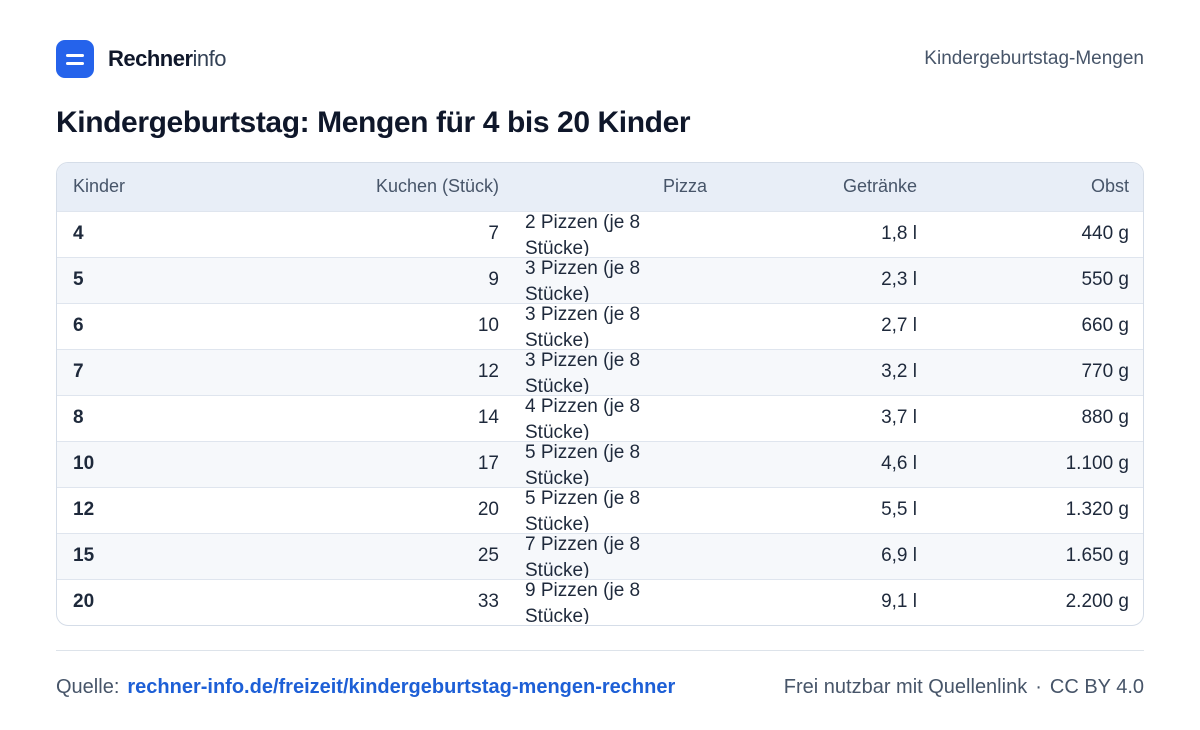 The width and height of the screenshot is (1200, 730). Describe the element at coordinates (583, 601) in the screenshot. I see `pizza-text: 9 Pizzen (je 8 Stücke)` at that location.